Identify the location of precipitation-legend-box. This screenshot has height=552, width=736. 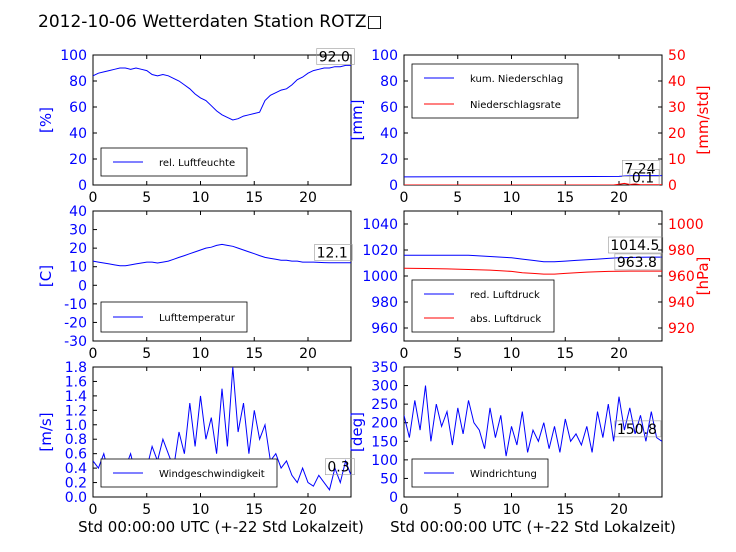
(495, 91).